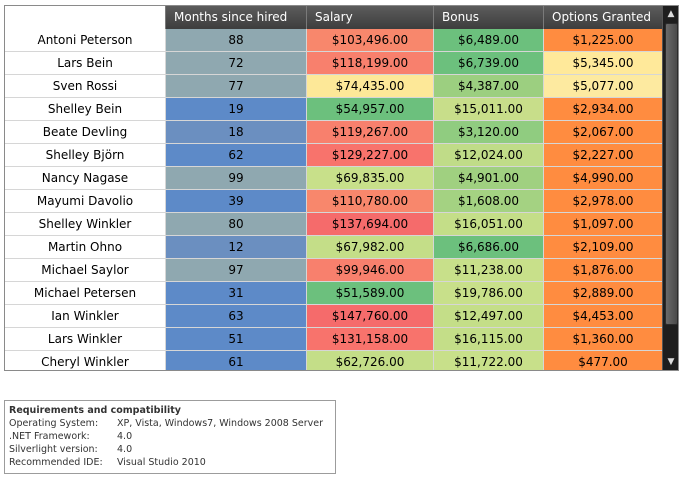  What do you see at coordinates (370, 178) in the screenshot?
I see `cell-salary: $69,835.00` at bounding box center [370, 178].